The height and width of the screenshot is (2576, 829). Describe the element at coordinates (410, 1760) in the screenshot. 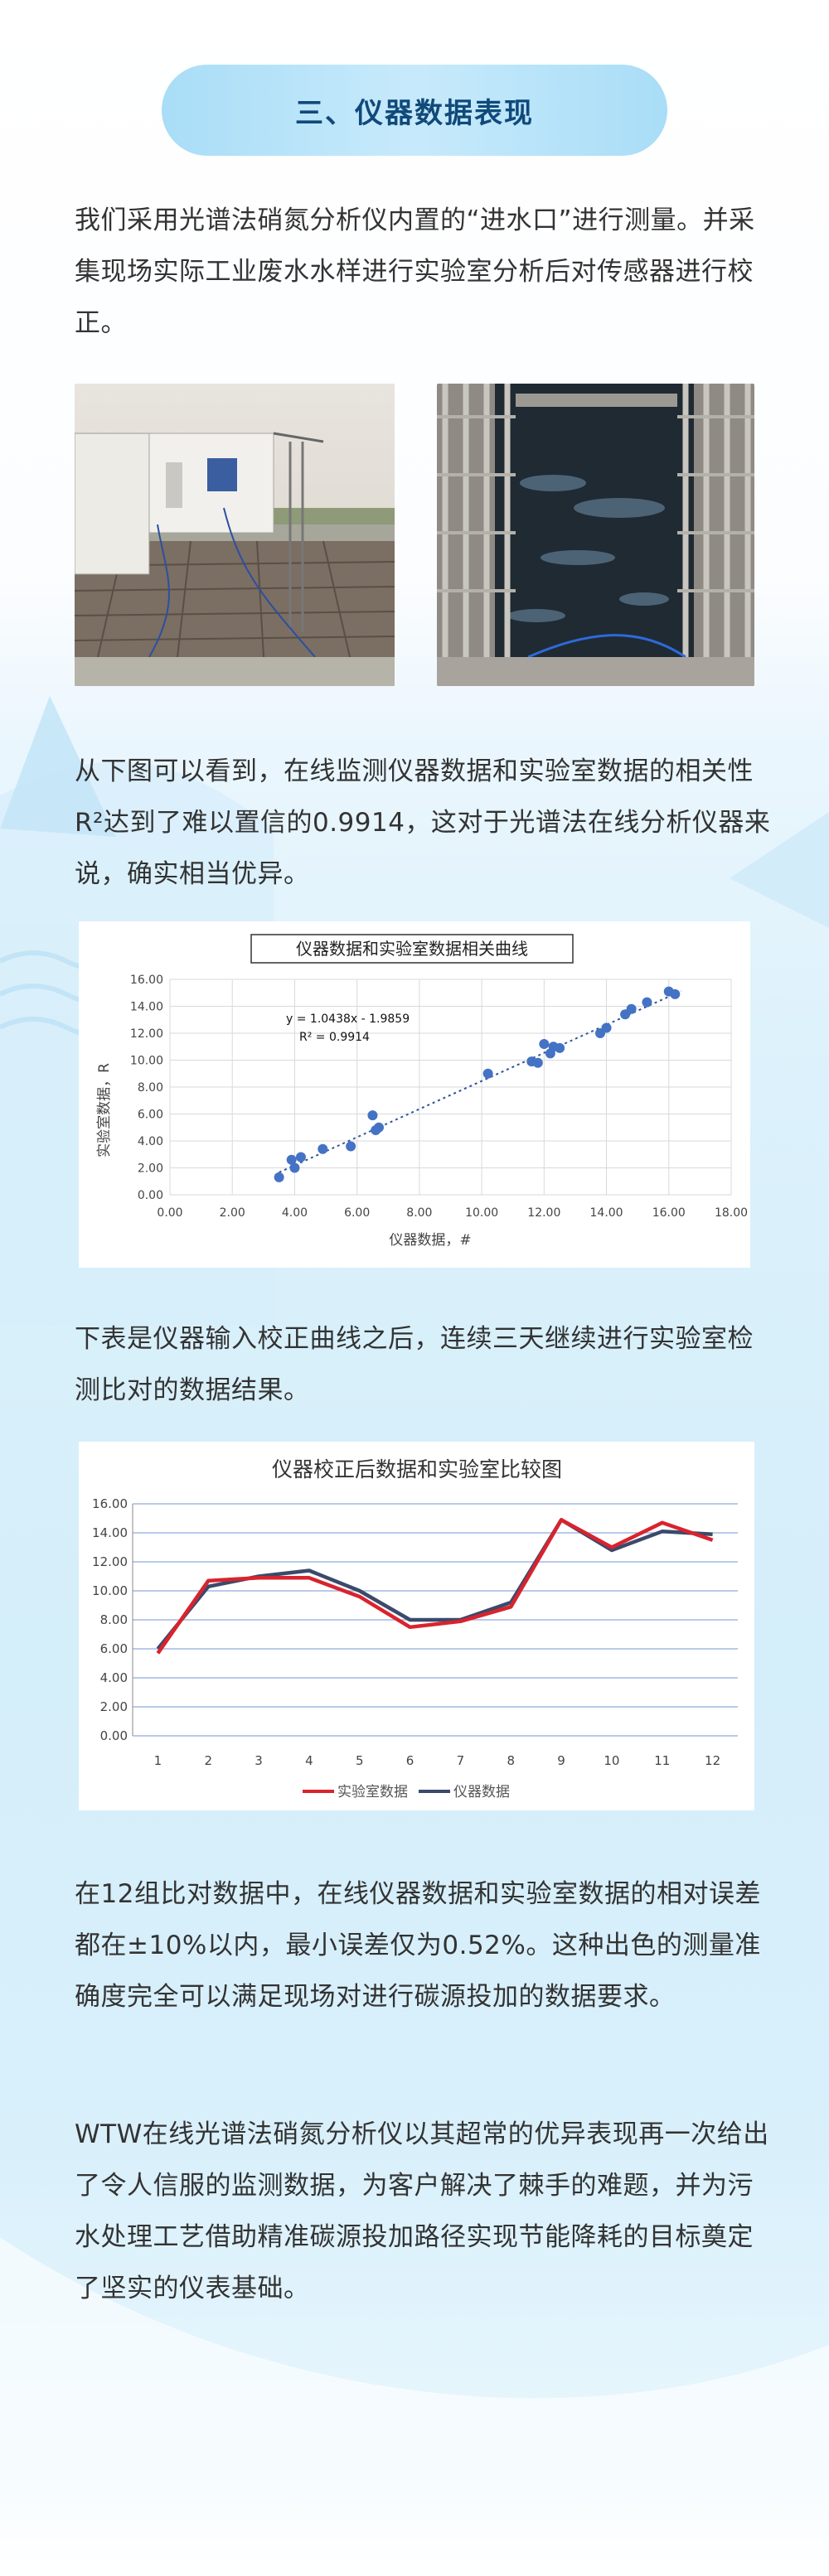

I see `line-x-tick-label: 6` at that location.